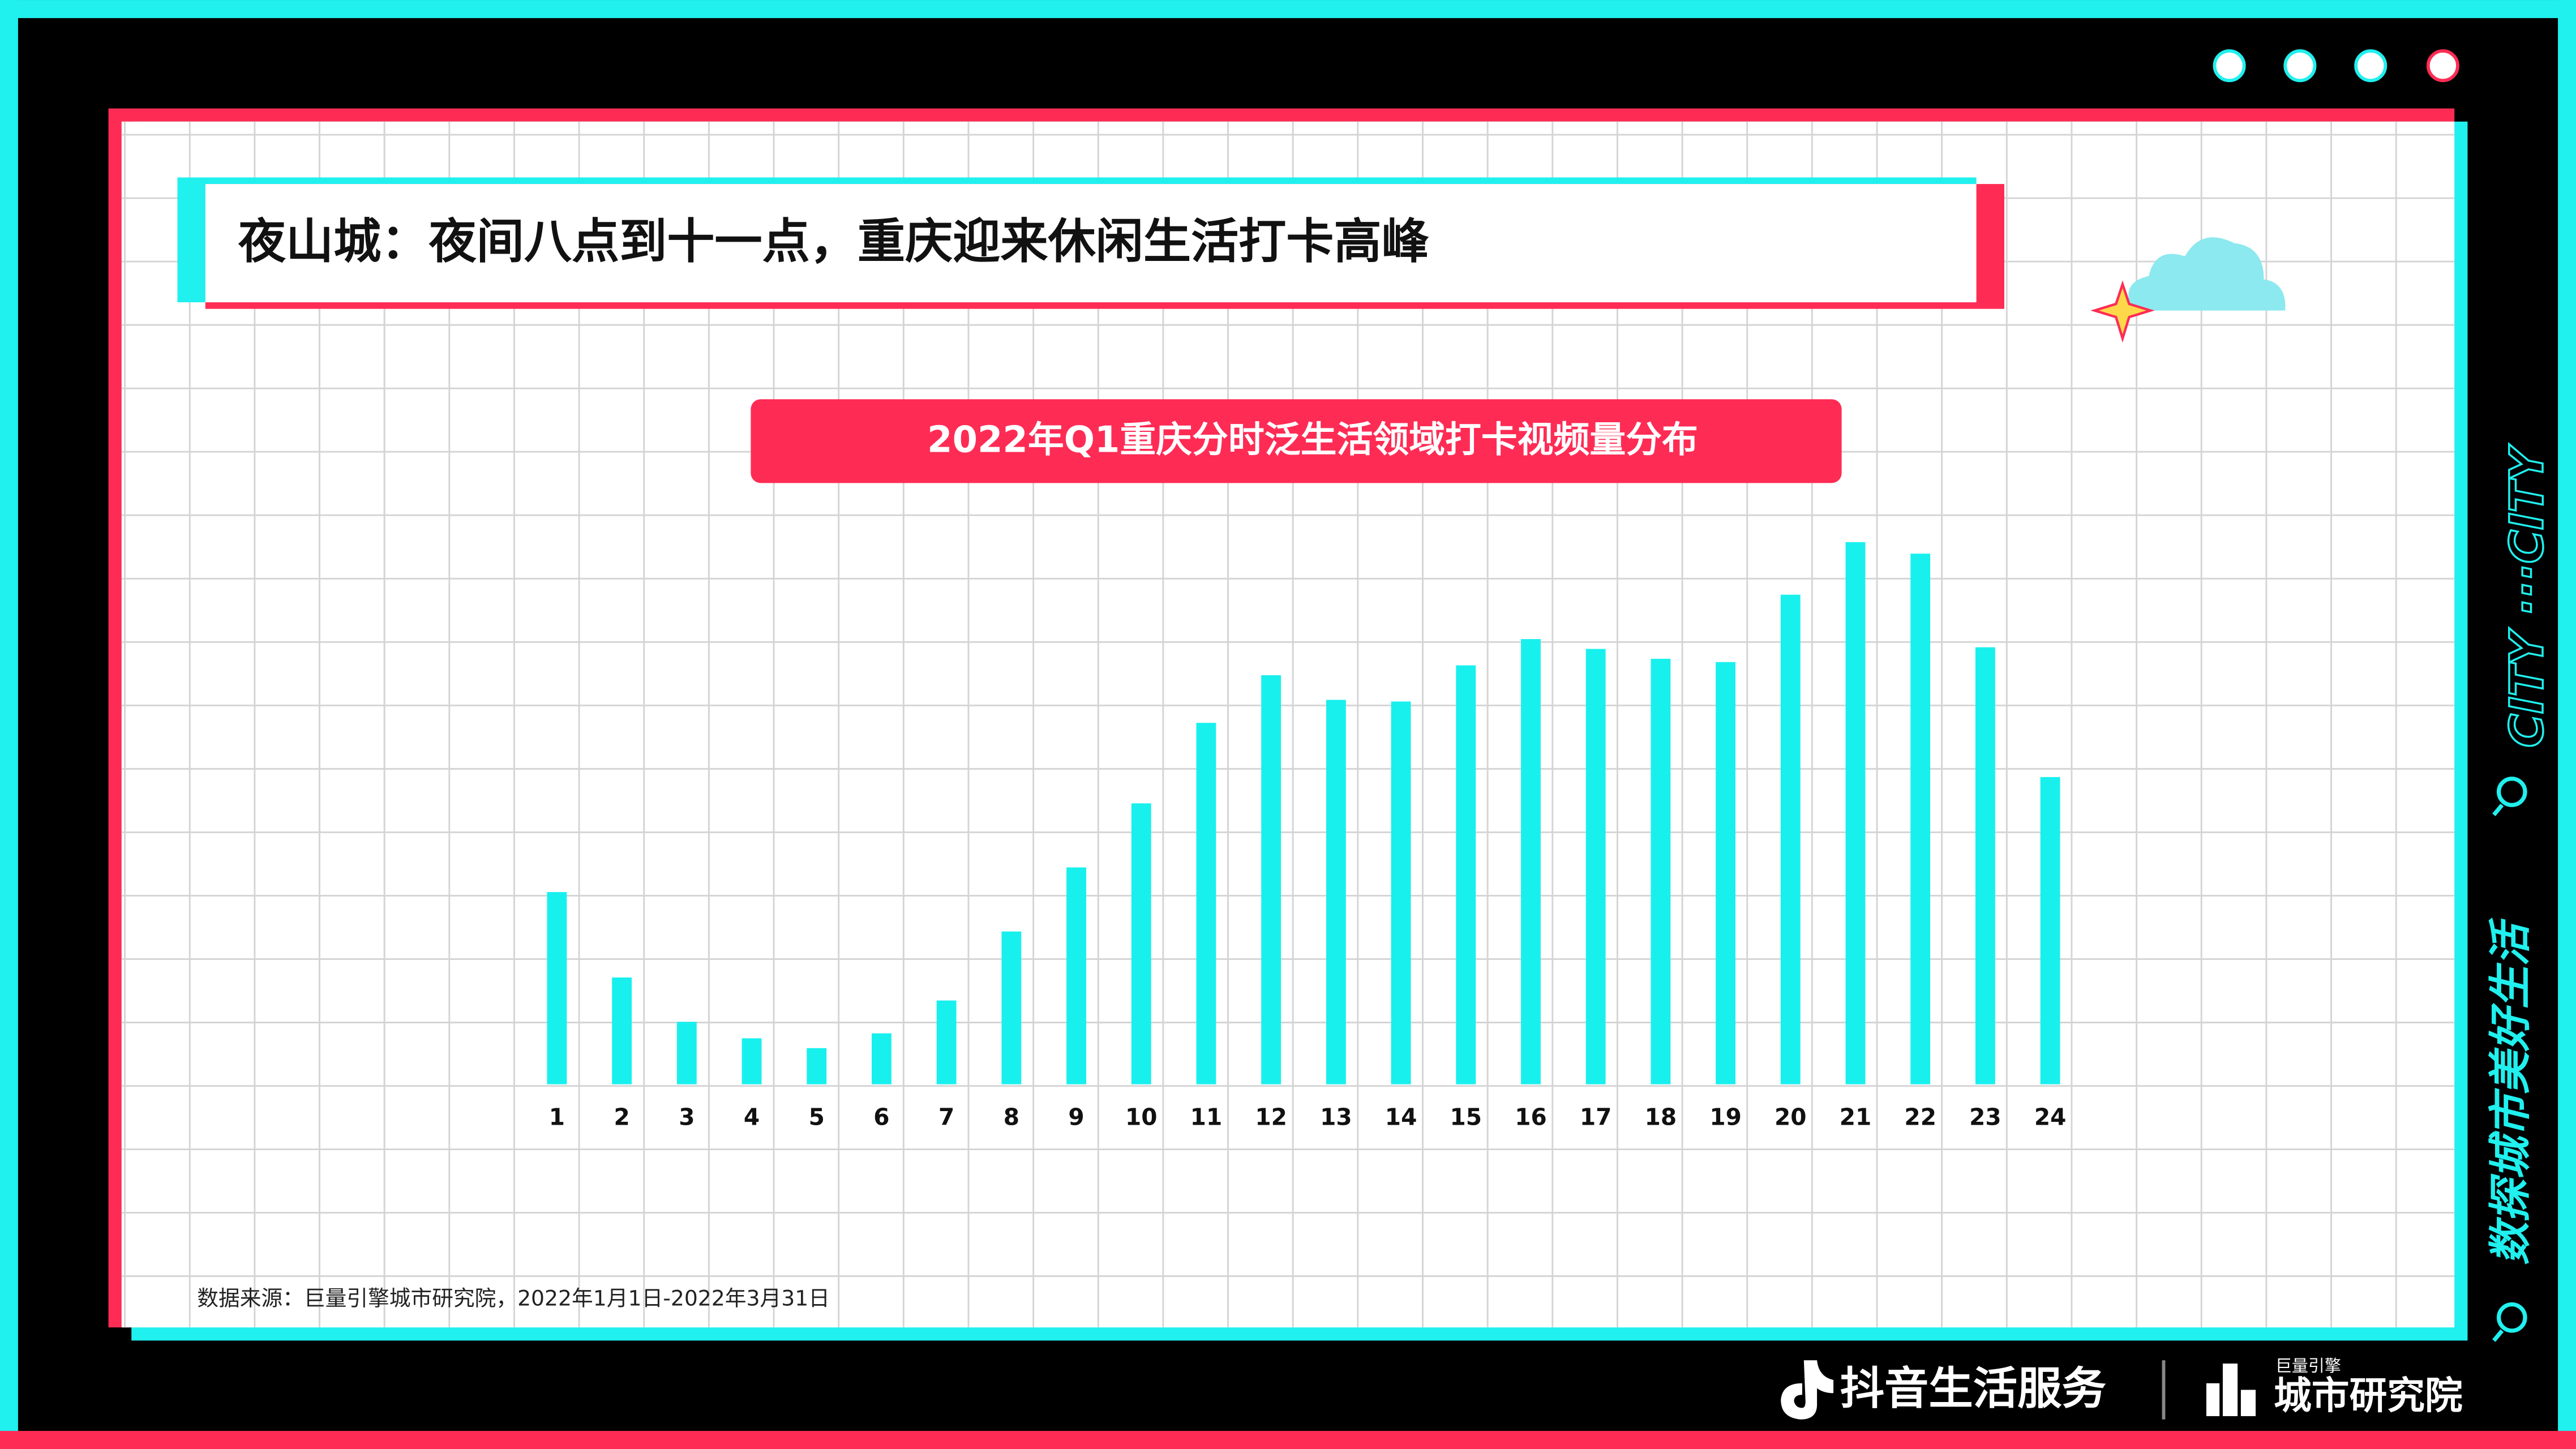  Describe the element at coordinates (1271, 1117) in the screenshot. I see `x-tick-label: 12` at that location.